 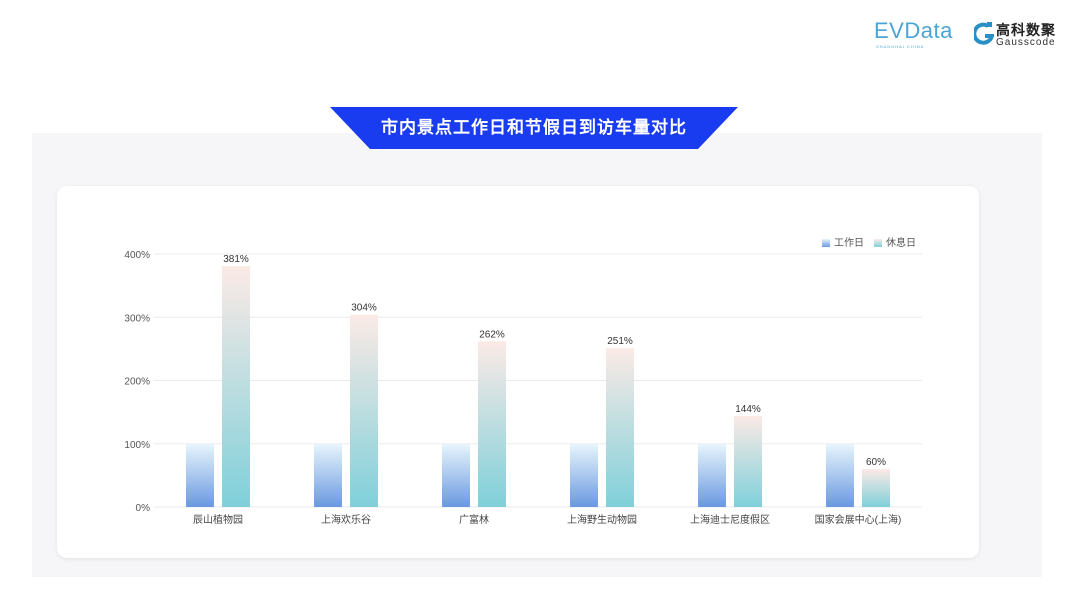 What do you see at coordinates (492, 334) in the screenshot?
I see `data-label: 262%` at bounding box center [492, 334].